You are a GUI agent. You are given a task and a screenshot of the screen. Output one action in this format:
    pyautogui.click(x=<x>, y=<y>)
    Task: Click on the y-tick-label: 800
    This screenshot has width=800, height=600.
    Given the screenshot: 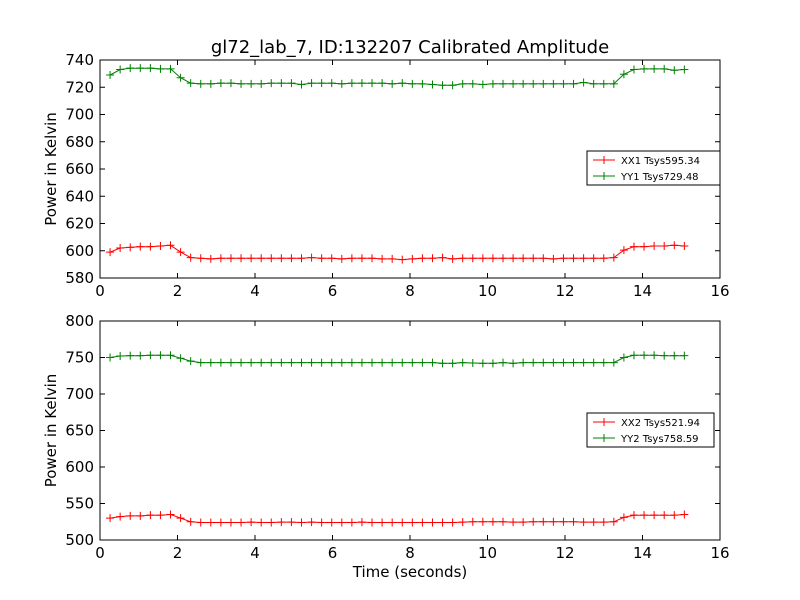 What is the action you would take?
    pyautogui.click(x=79, y=321)
    